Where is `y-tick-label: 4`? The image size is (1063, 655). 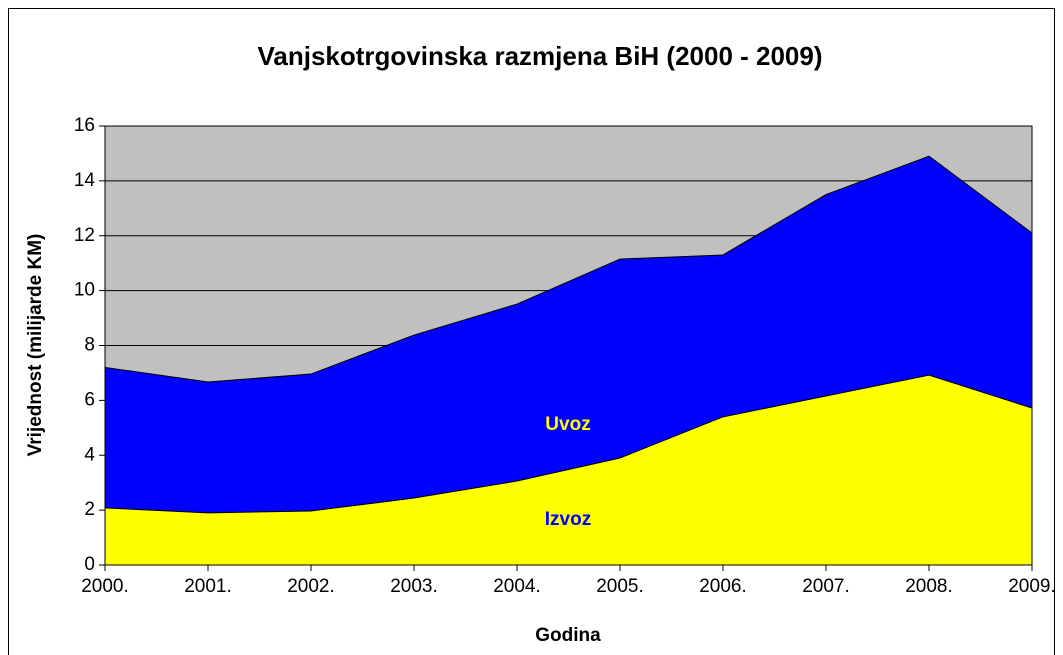
y-tick-label: 4 is located at coordinates (89, 454).